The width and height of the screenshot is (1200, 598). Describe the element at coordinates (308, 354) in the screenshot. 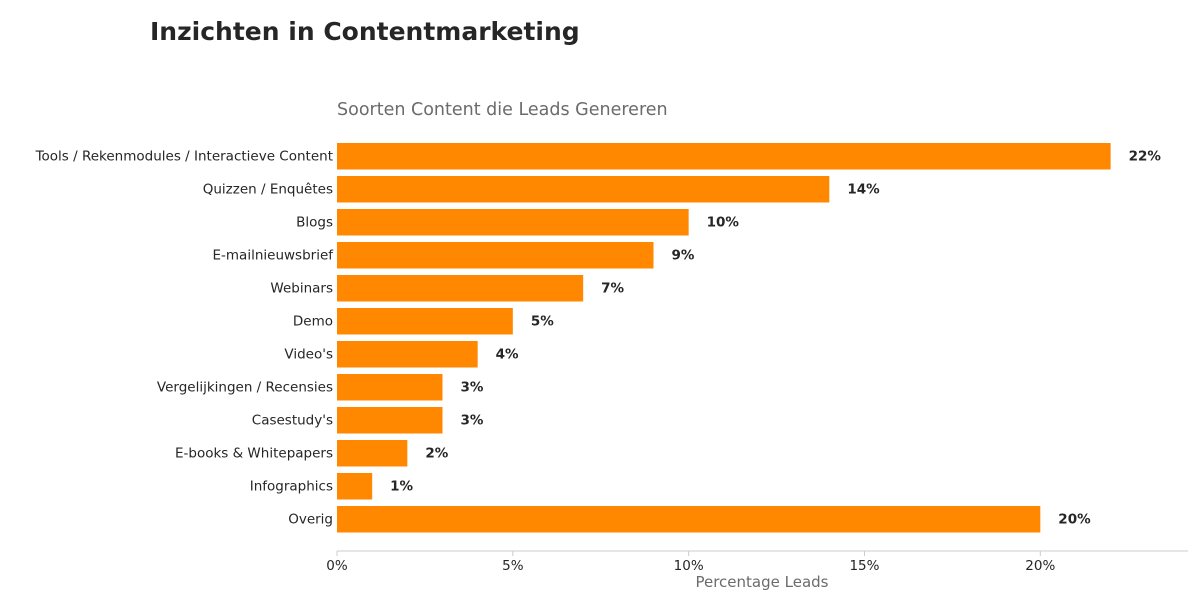

I see `category-label: Video's` at that location.